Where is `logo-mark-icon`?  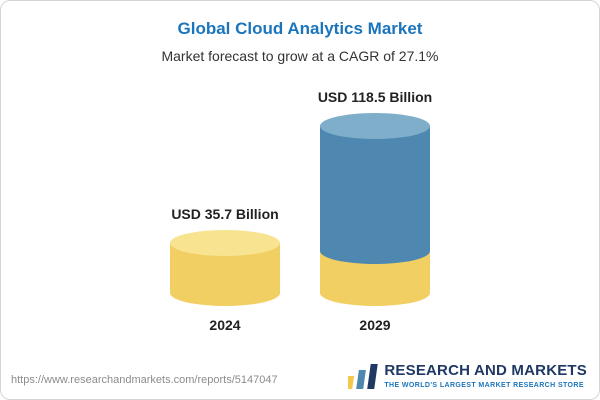
logo-mark-icon is located at coordinates (363, 376).